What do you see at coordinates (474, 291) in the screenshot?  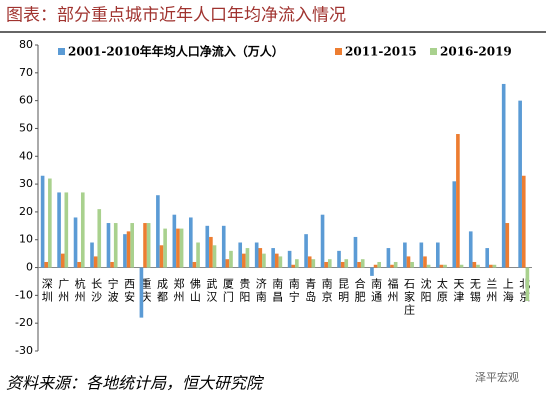 I see `x-tick-label: 无锡` at bounding box center [474, 291].